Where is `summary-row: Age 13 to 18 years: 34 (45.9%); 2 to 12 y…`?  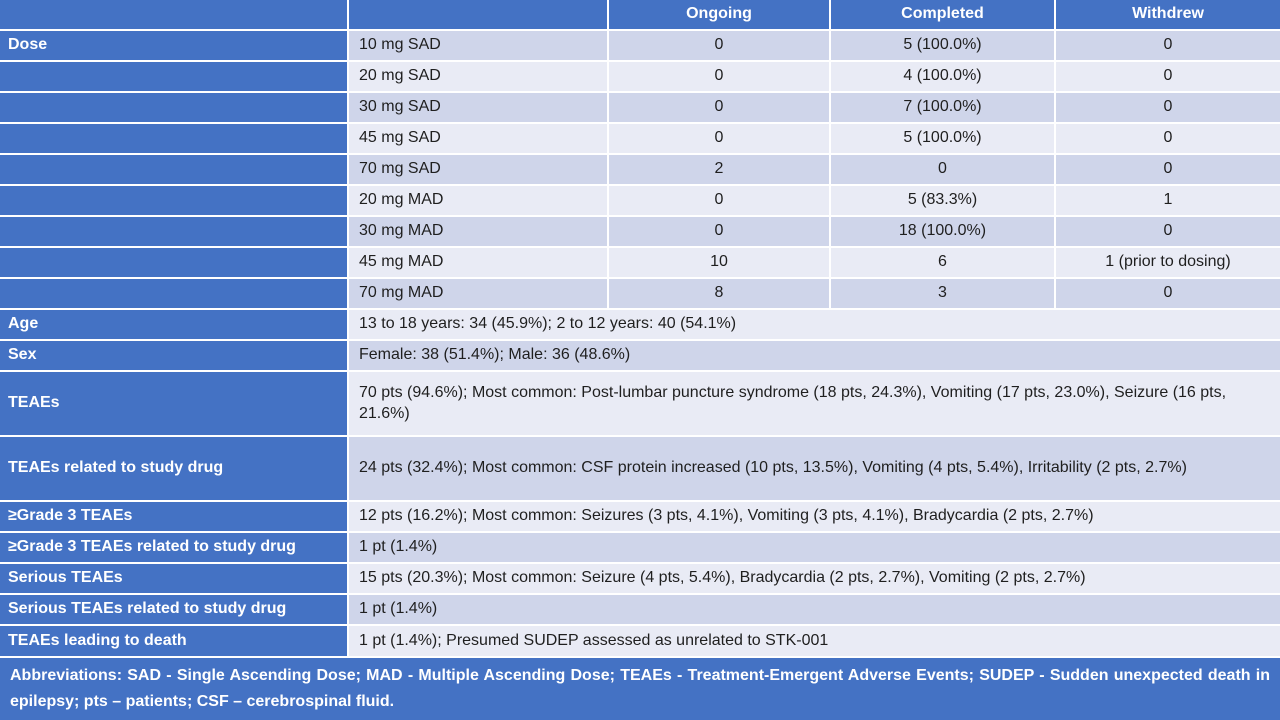
summary-row: Age 13 to 18 years: 34 (45.9%); 2 to 12 y… is located at coordinates (640, 324).